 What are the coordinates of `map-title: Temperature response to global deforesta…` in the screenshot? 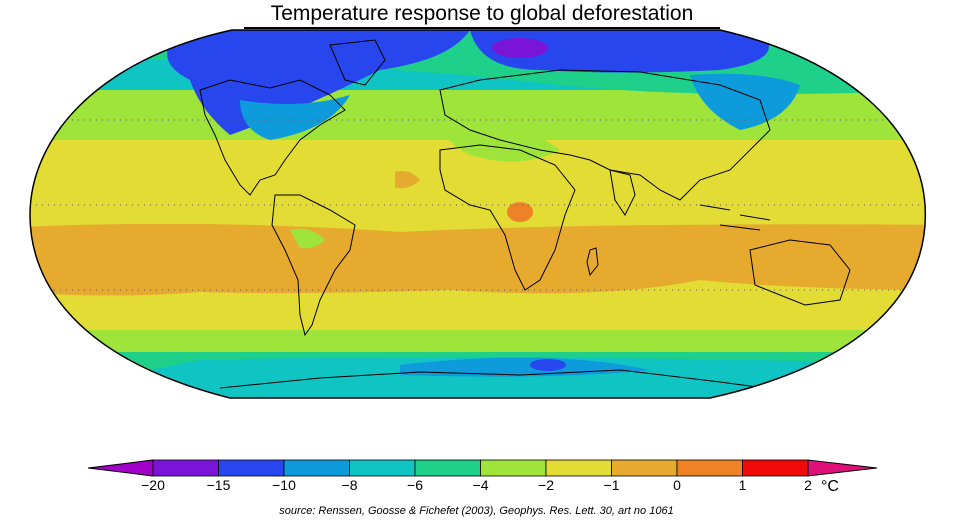 It's located at (482, 15).